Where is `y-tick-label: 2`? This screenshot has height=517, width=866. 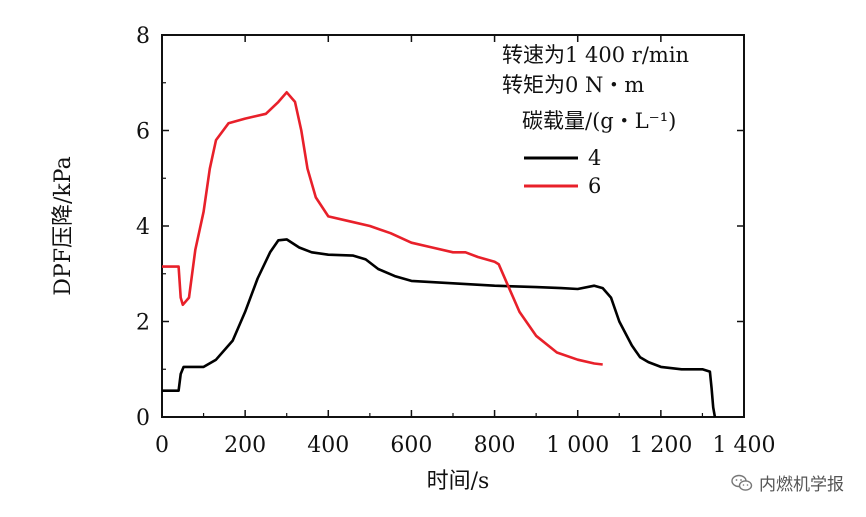
y-tick-label: 2 is located at coordinates (143, 323).